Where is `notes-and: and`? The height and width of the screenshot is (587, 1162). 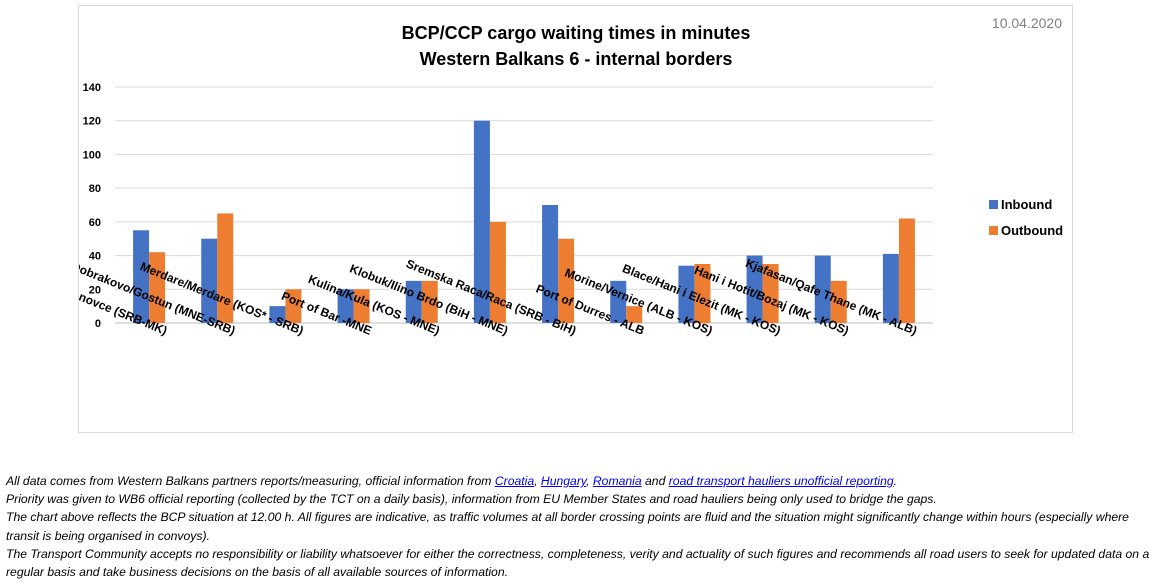
notes-and: and is located at coordinates (655, 481).